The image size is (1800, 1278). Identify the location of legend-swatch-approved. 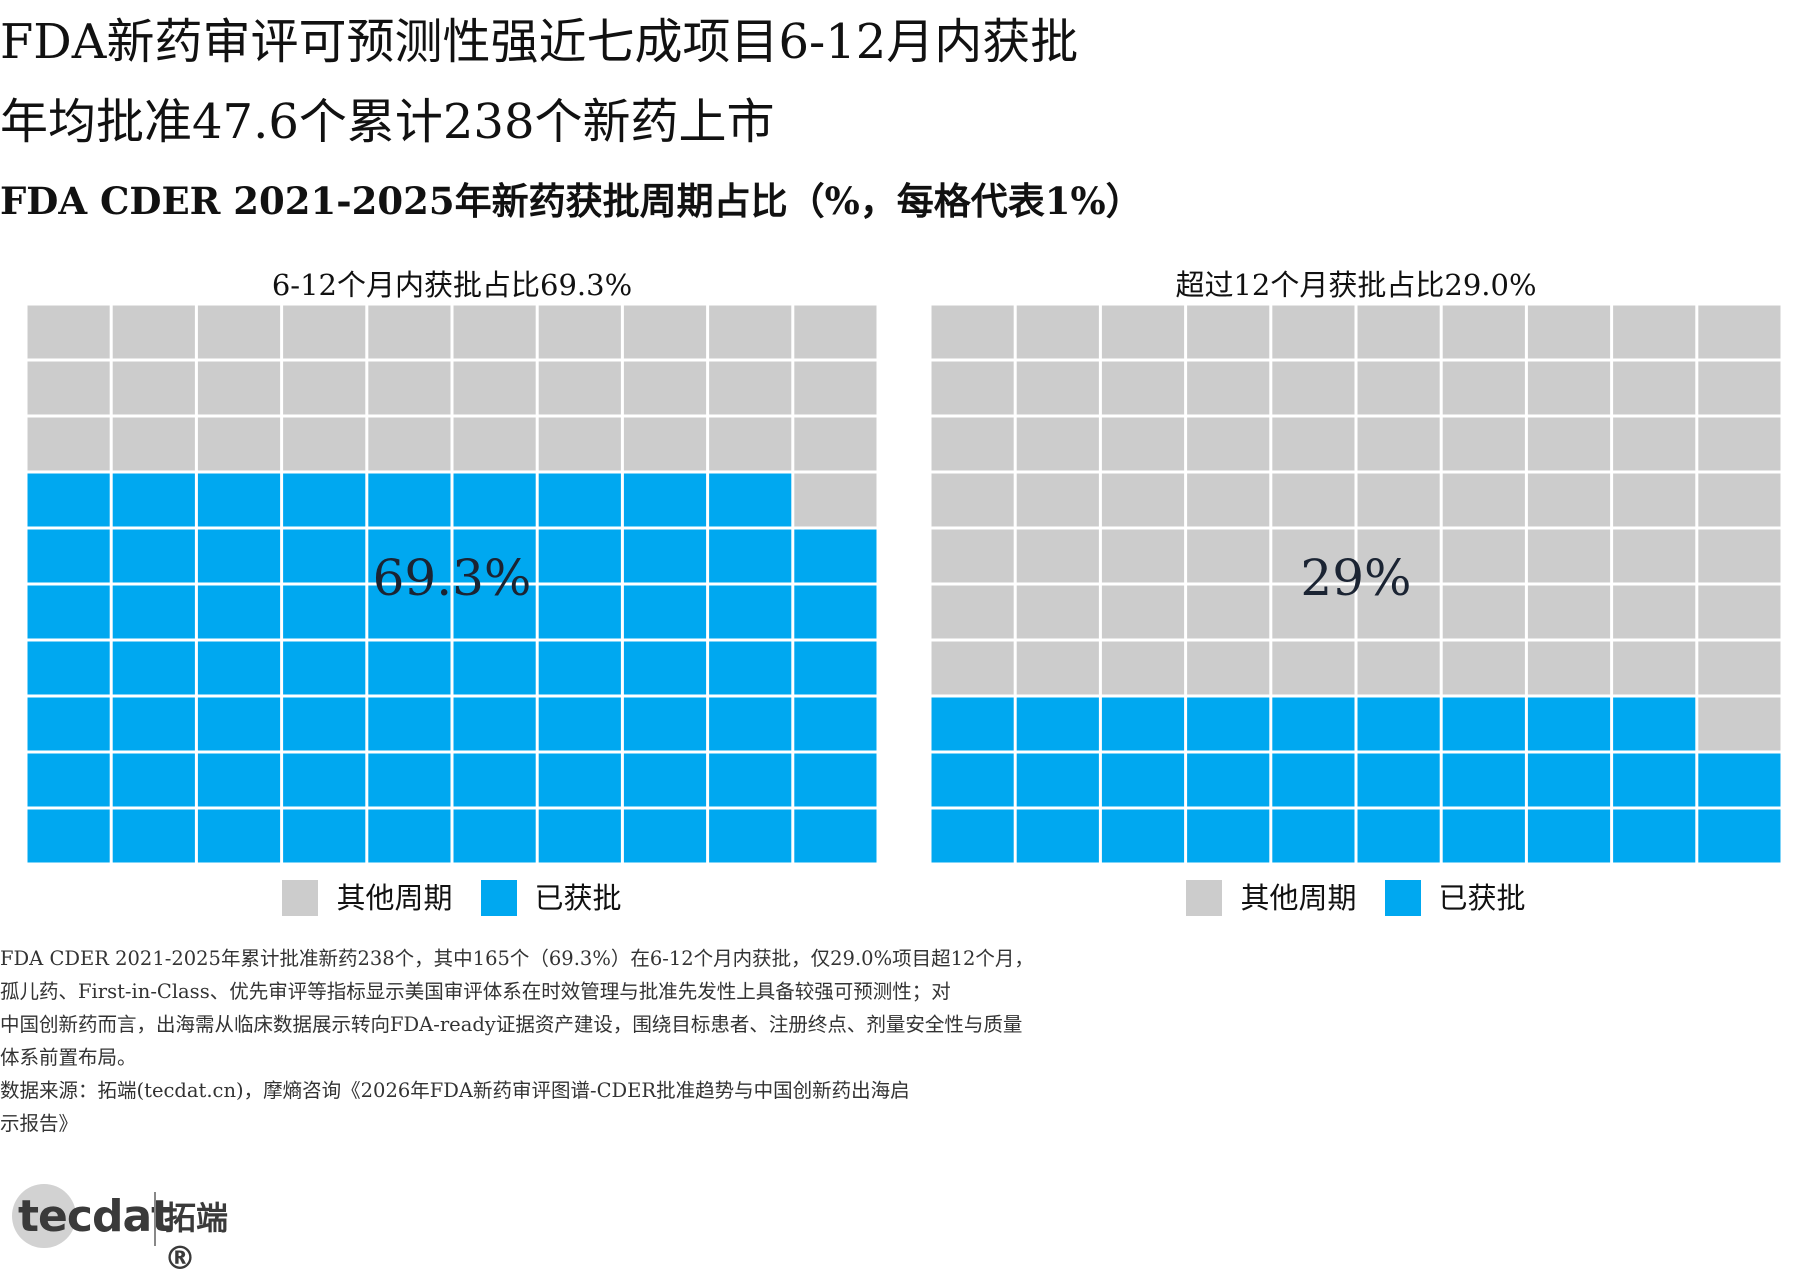
(498, 898).